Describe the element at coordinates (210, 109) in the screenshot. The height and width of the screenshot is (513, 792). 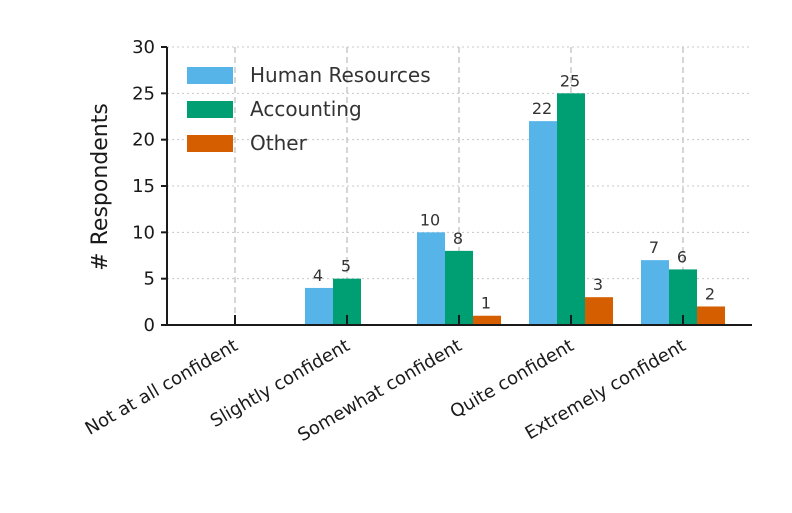
I see `legend-swatch-accounting` at that location.